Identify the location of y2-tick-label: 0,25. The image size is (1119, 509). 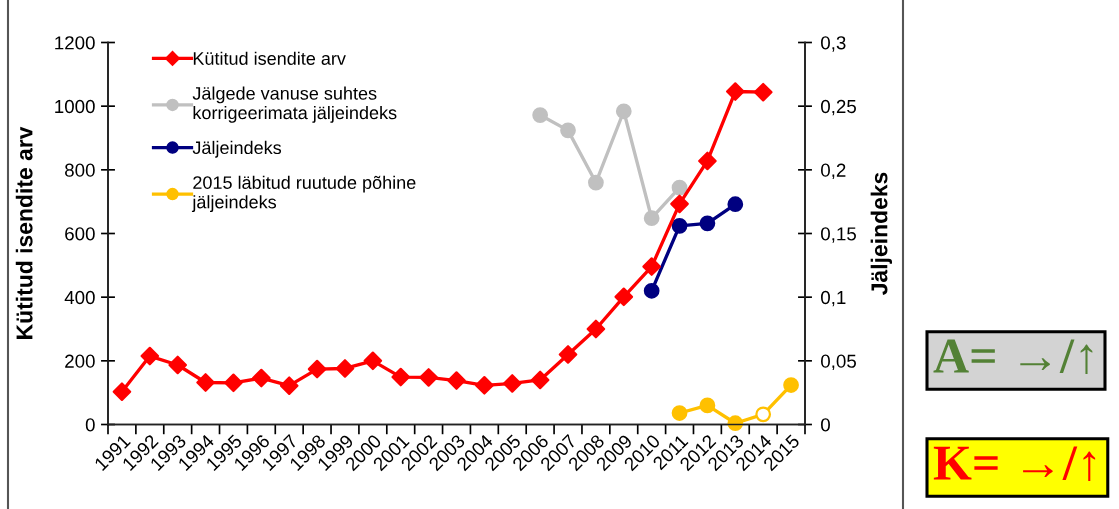
(838, 107).